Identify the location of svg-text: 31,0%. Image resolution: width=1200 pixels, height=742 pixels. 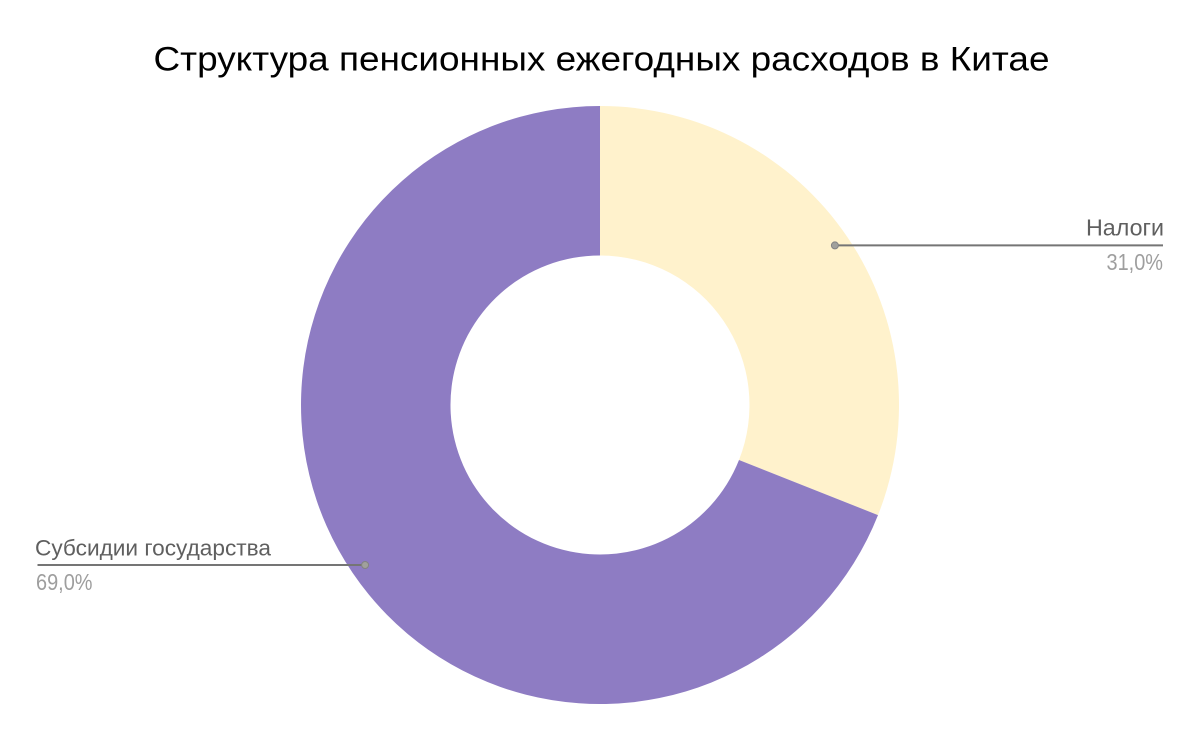
(1135, 262).